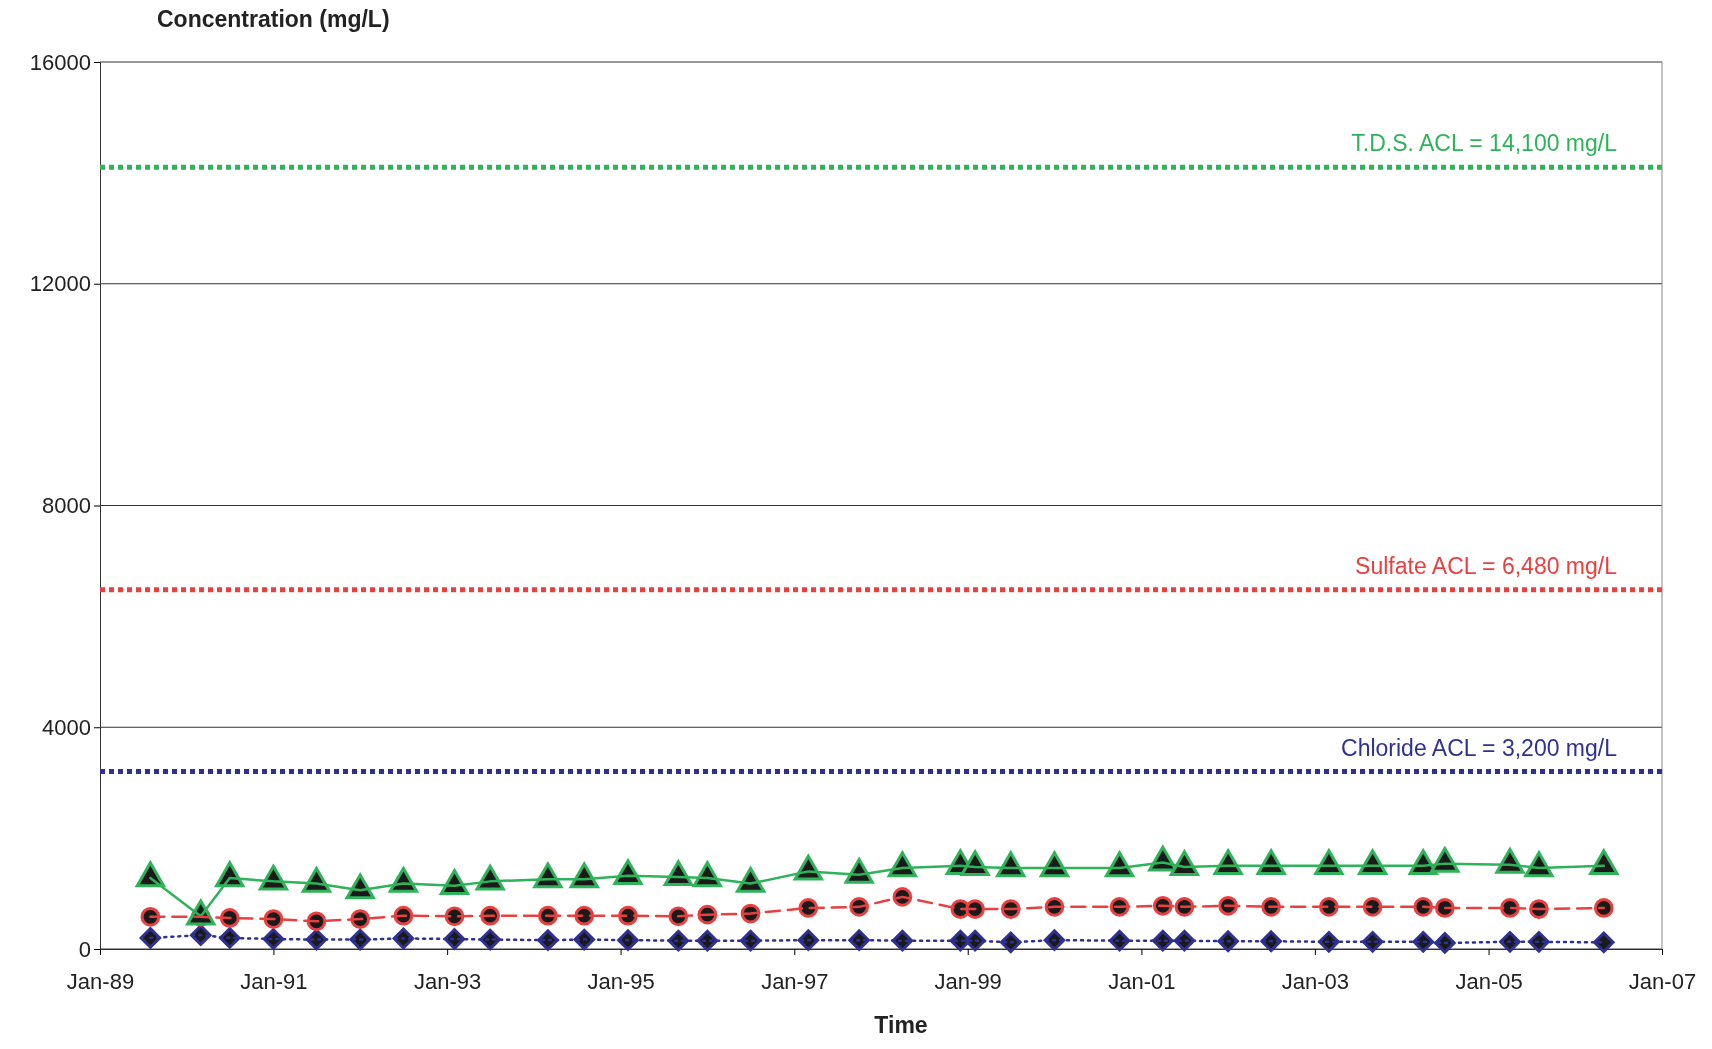 This screenshot has width=1712, height=1049. Describe the element at coordinates (100, 981) in the screenshot. I see `x-tick-label: Jan-89` at that location.